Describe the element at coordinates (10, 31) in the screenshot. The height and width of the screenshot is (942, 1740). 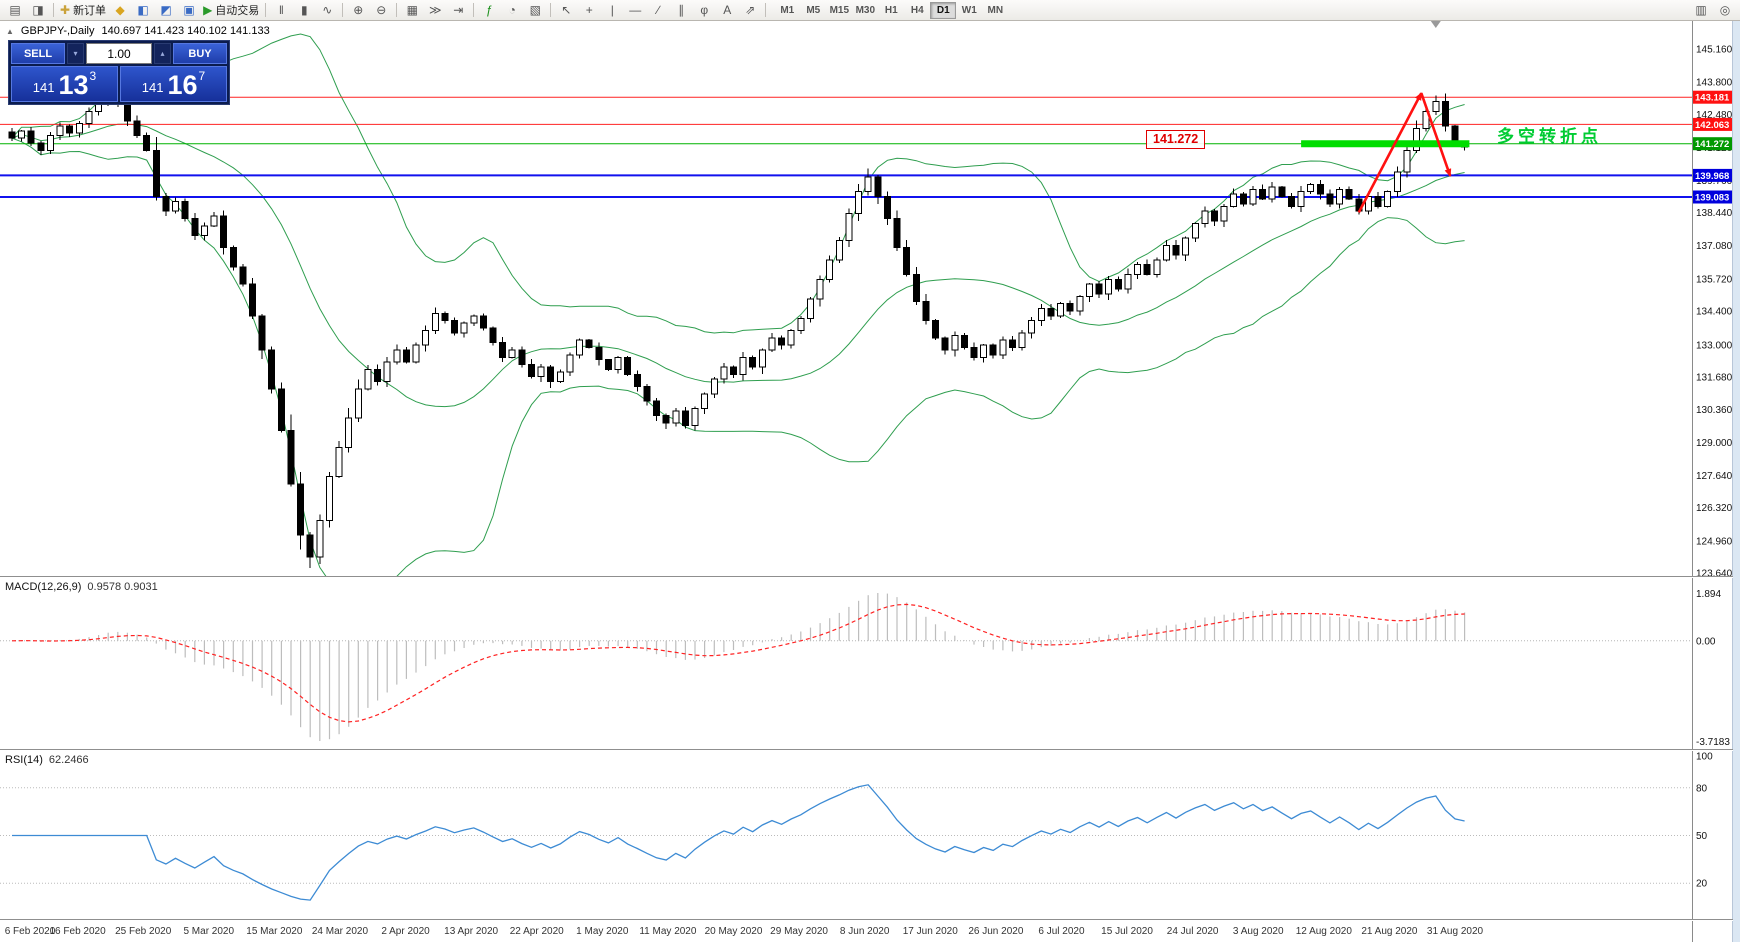
I see `one-click-collapse-icon: ▲` at that location.